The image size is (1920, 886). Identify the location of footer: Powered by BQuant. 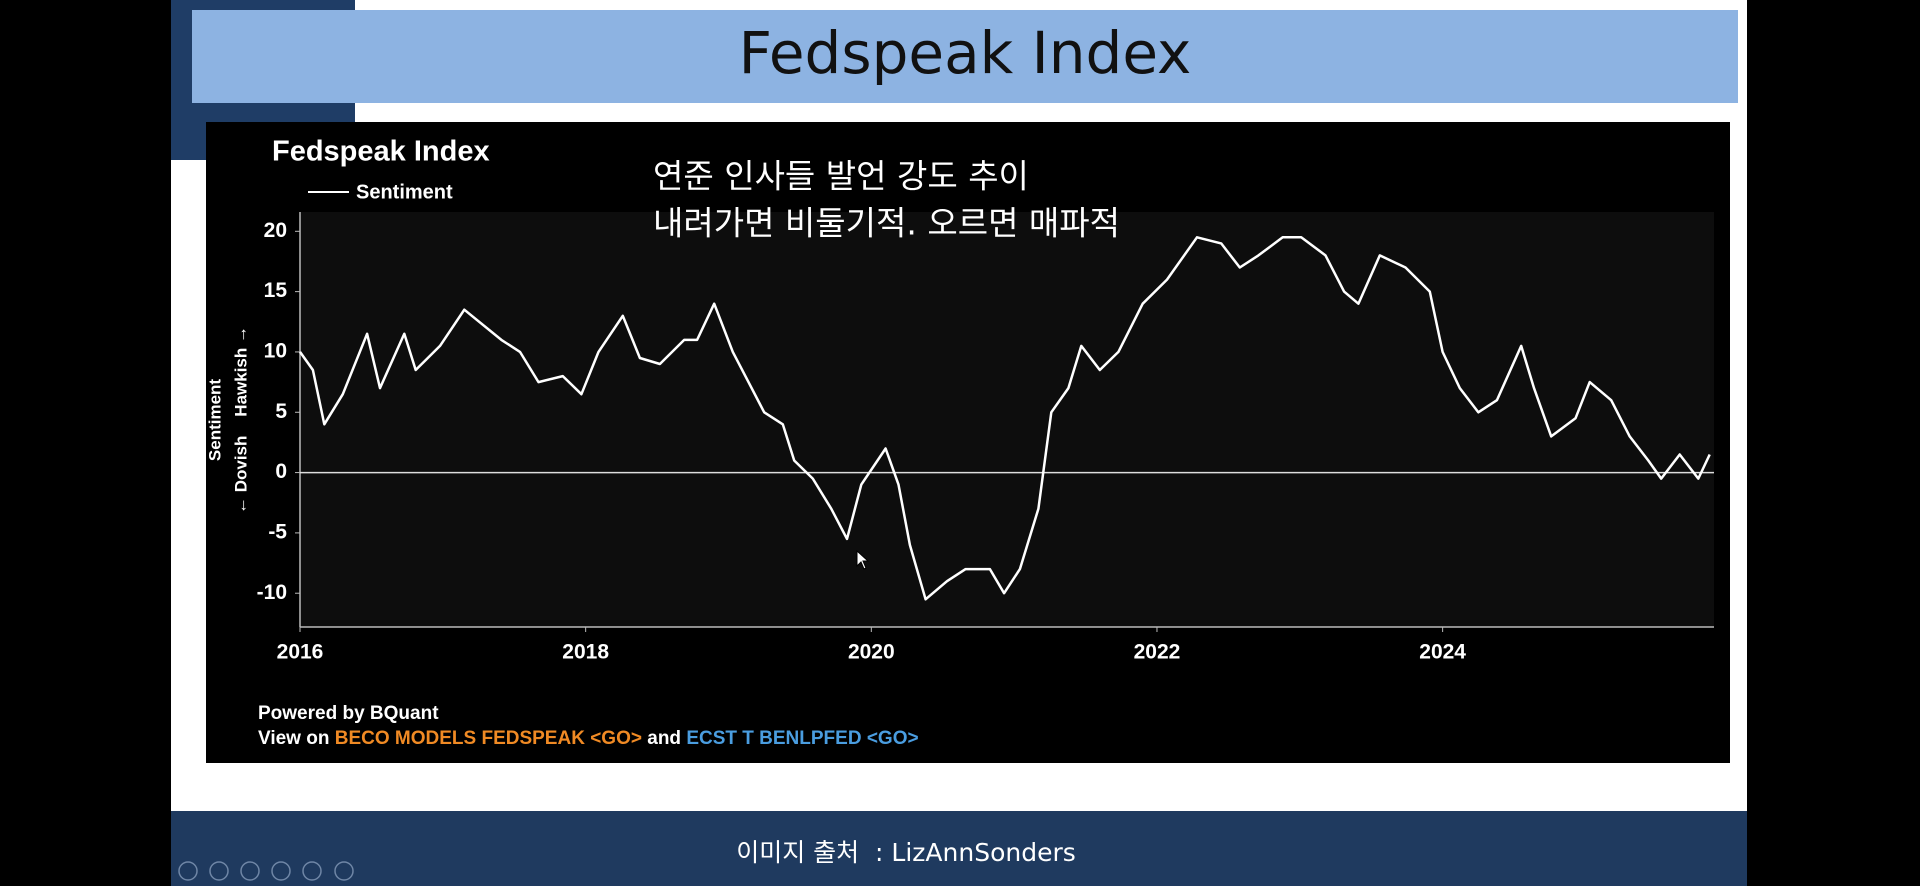
(348, 713).